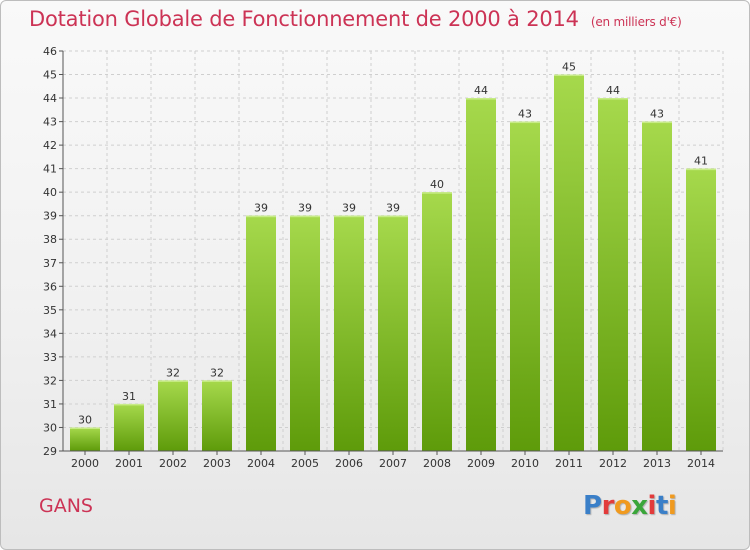  What do you see at coordinates (349, 463) in the screenshot?
I see `x-tick-label-2006: 2006` at bounding box center [349, 463].